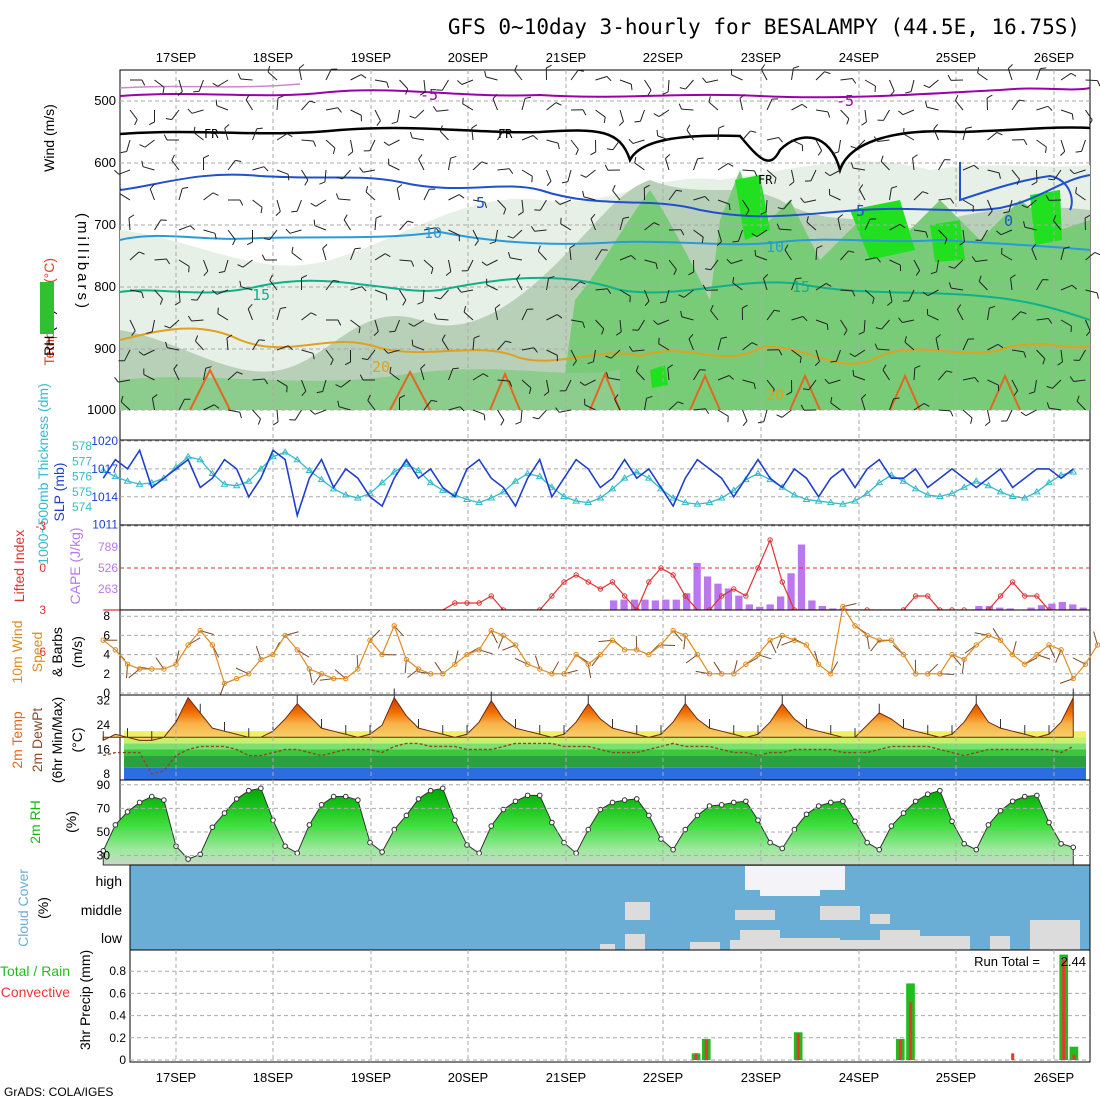 The height and width of the screenshot is (1100, 1100). Describe the element at coordinates (43, 908) in the screenshot. I see `label-cloud-unit: (%)` at that location.